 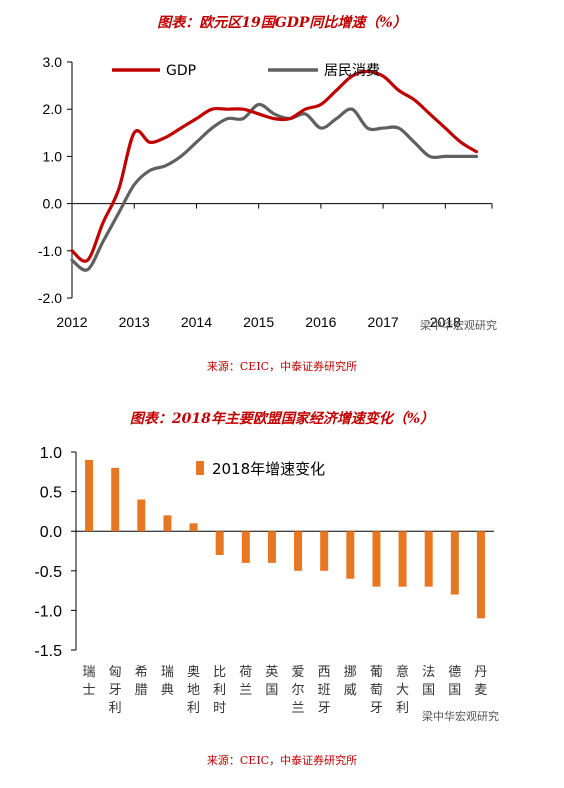 I want to click on category-label-char: 士, so click(x=89, y=690).